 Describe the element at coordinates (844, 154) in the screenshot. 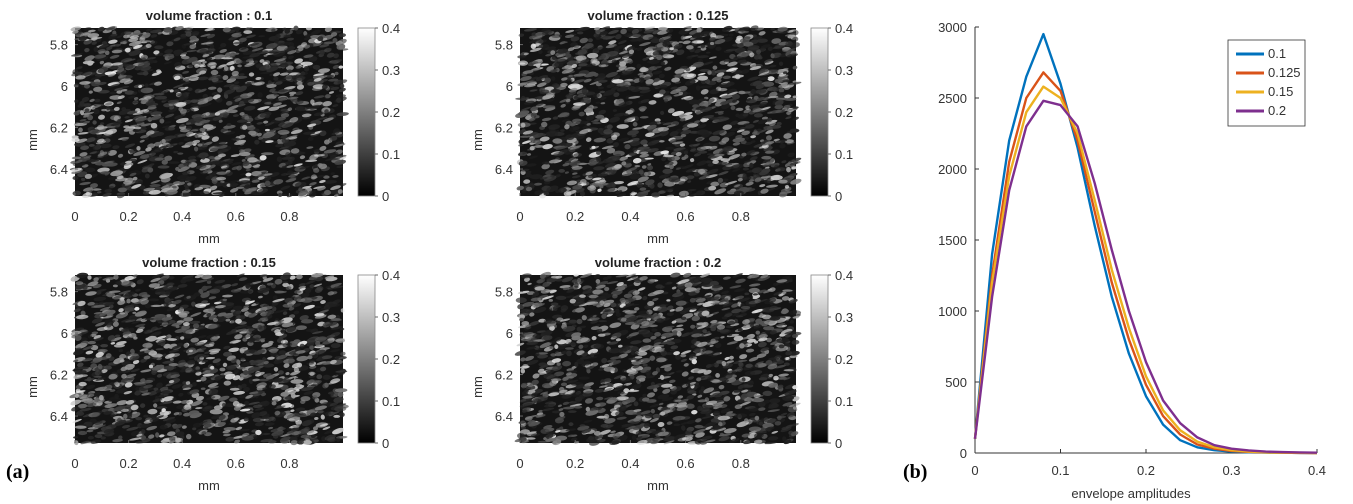

I see `colorbar-tick-label: 0.1` at that location.